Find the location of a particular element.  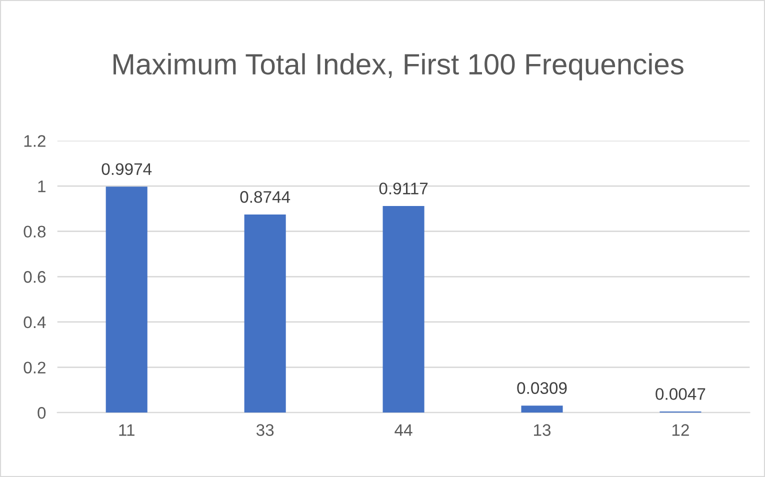

y-tick-label: 1 is located at coordinates (42, 186).